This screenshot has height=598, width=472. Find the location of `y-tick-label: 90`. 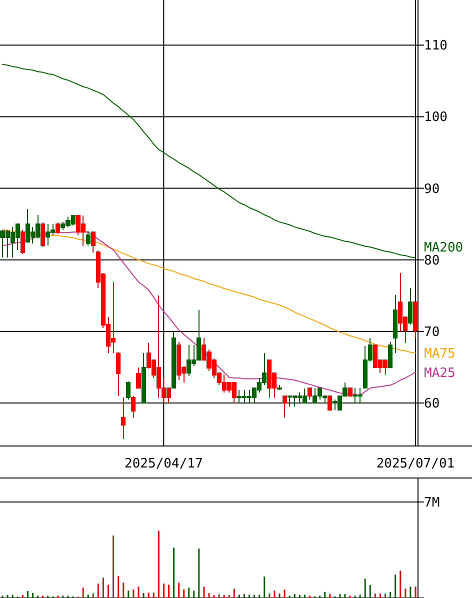

y-tick-label: 90 is located at coordinates (432, 189).